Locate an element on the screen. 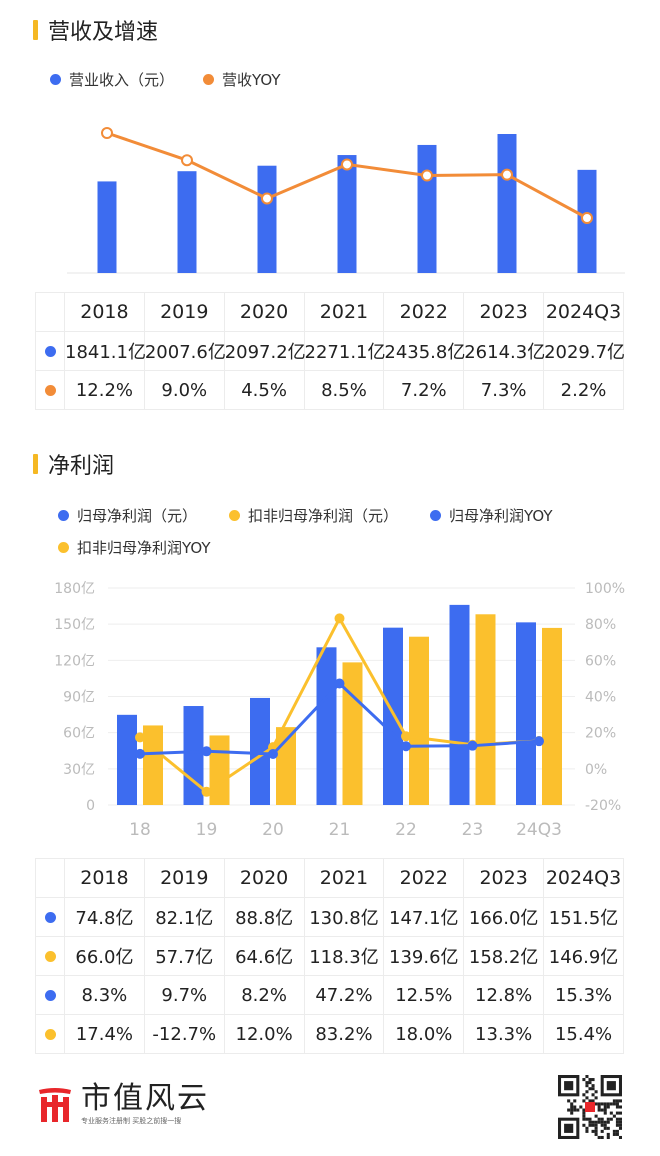 Image resolution: width=660 pixels, height=1156 pixels. y-right-tick-label: -20% is located at coordinates (603, 806).